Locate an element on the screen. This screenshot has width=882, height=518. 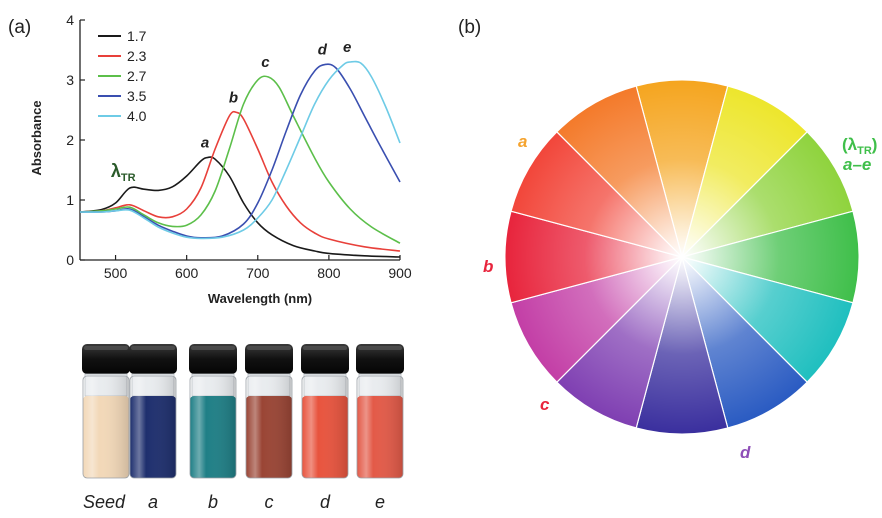
vial-seed is located at coordinates (106, 411).